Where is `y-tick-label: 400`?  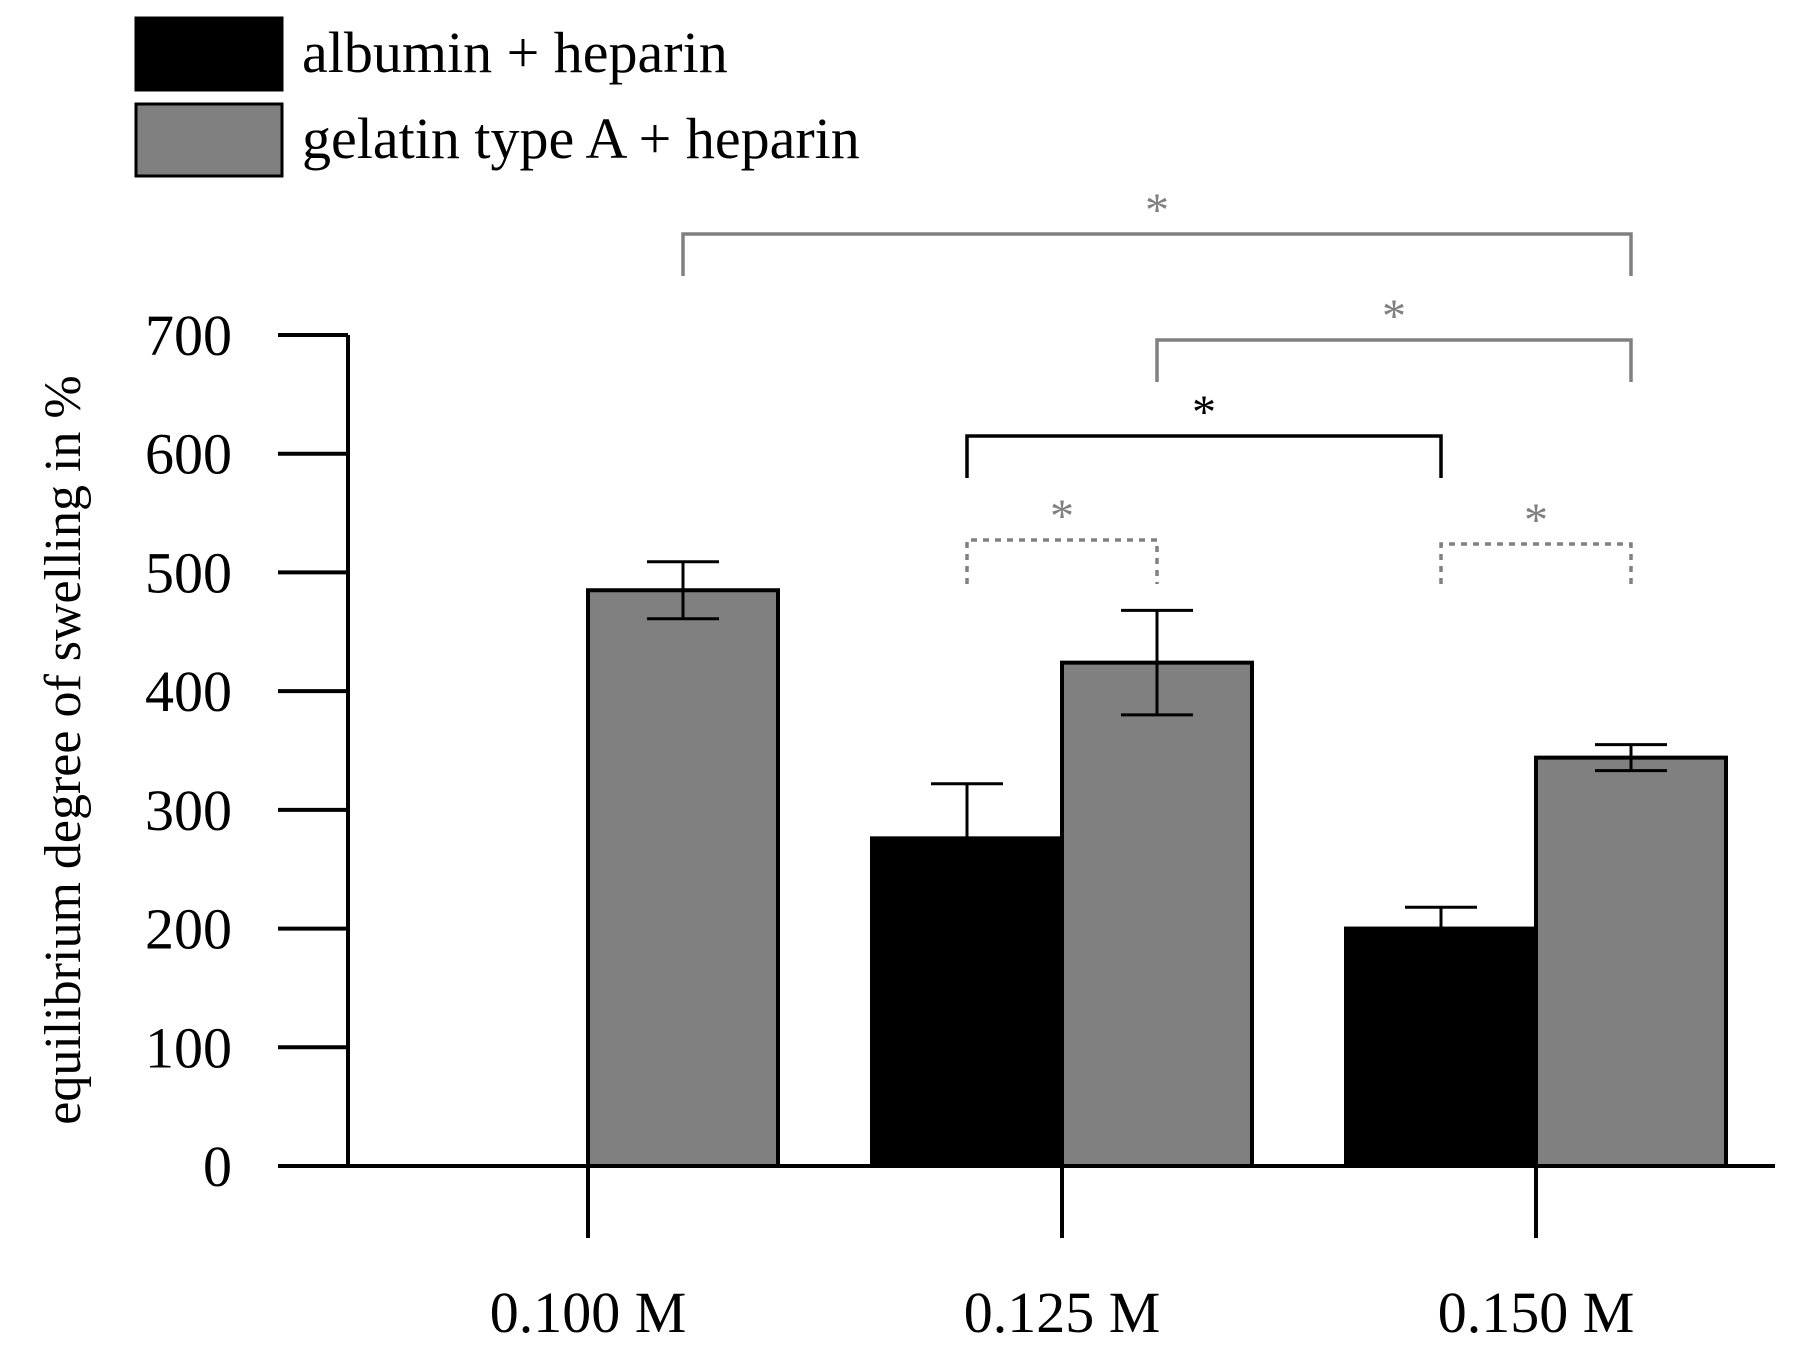 y-tick-label: 400 is located at coordinates (188, 691).